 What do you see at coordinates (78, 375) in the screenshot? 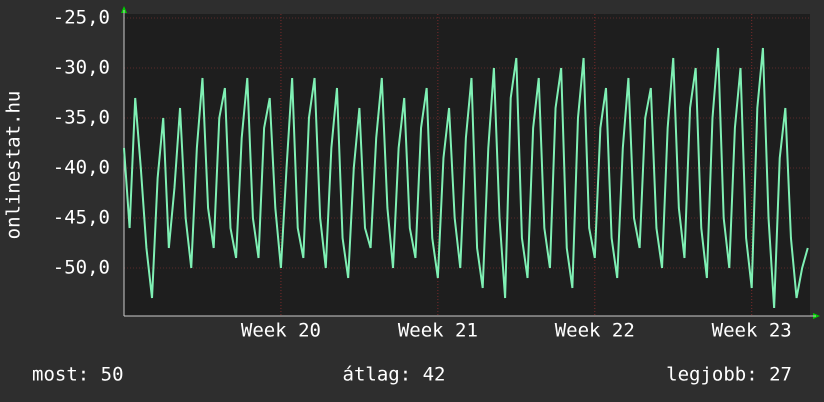
I see `footer-stat: most: 50` at bounding box center [78, 375].